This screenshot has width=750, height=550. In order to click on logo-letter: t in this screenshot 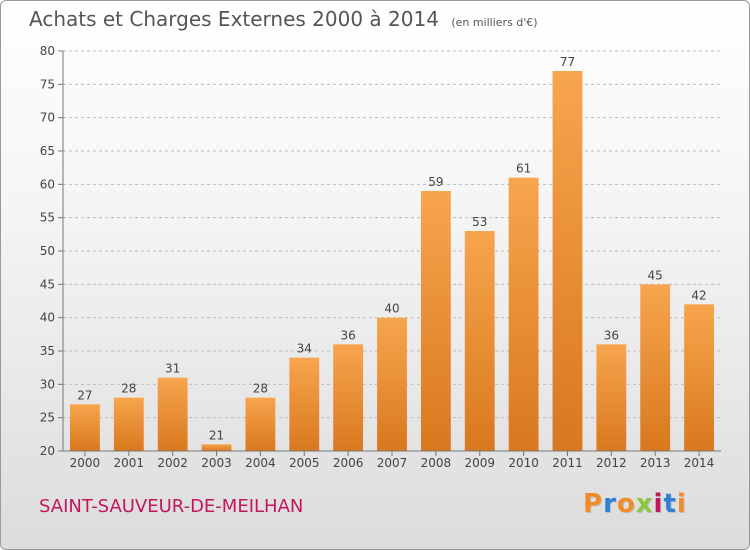, I will do `click(670, 504)`.